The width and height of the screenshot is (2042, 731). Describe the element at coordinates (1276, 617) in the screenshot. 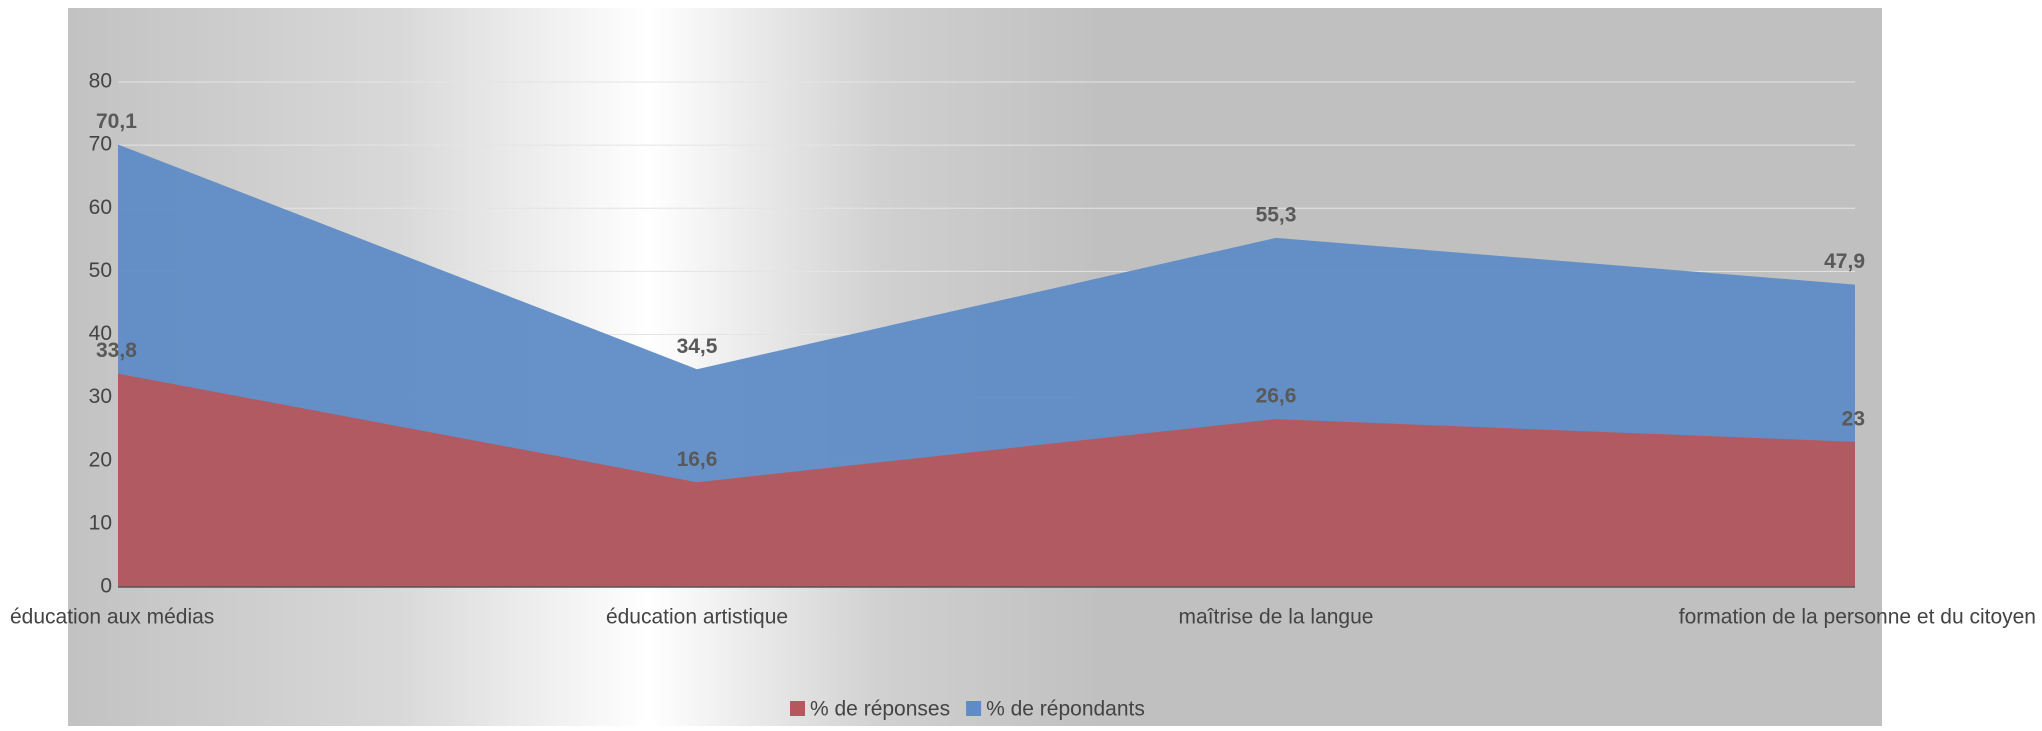

I see `x-tick-label: maîtrise de la langue` at that location.